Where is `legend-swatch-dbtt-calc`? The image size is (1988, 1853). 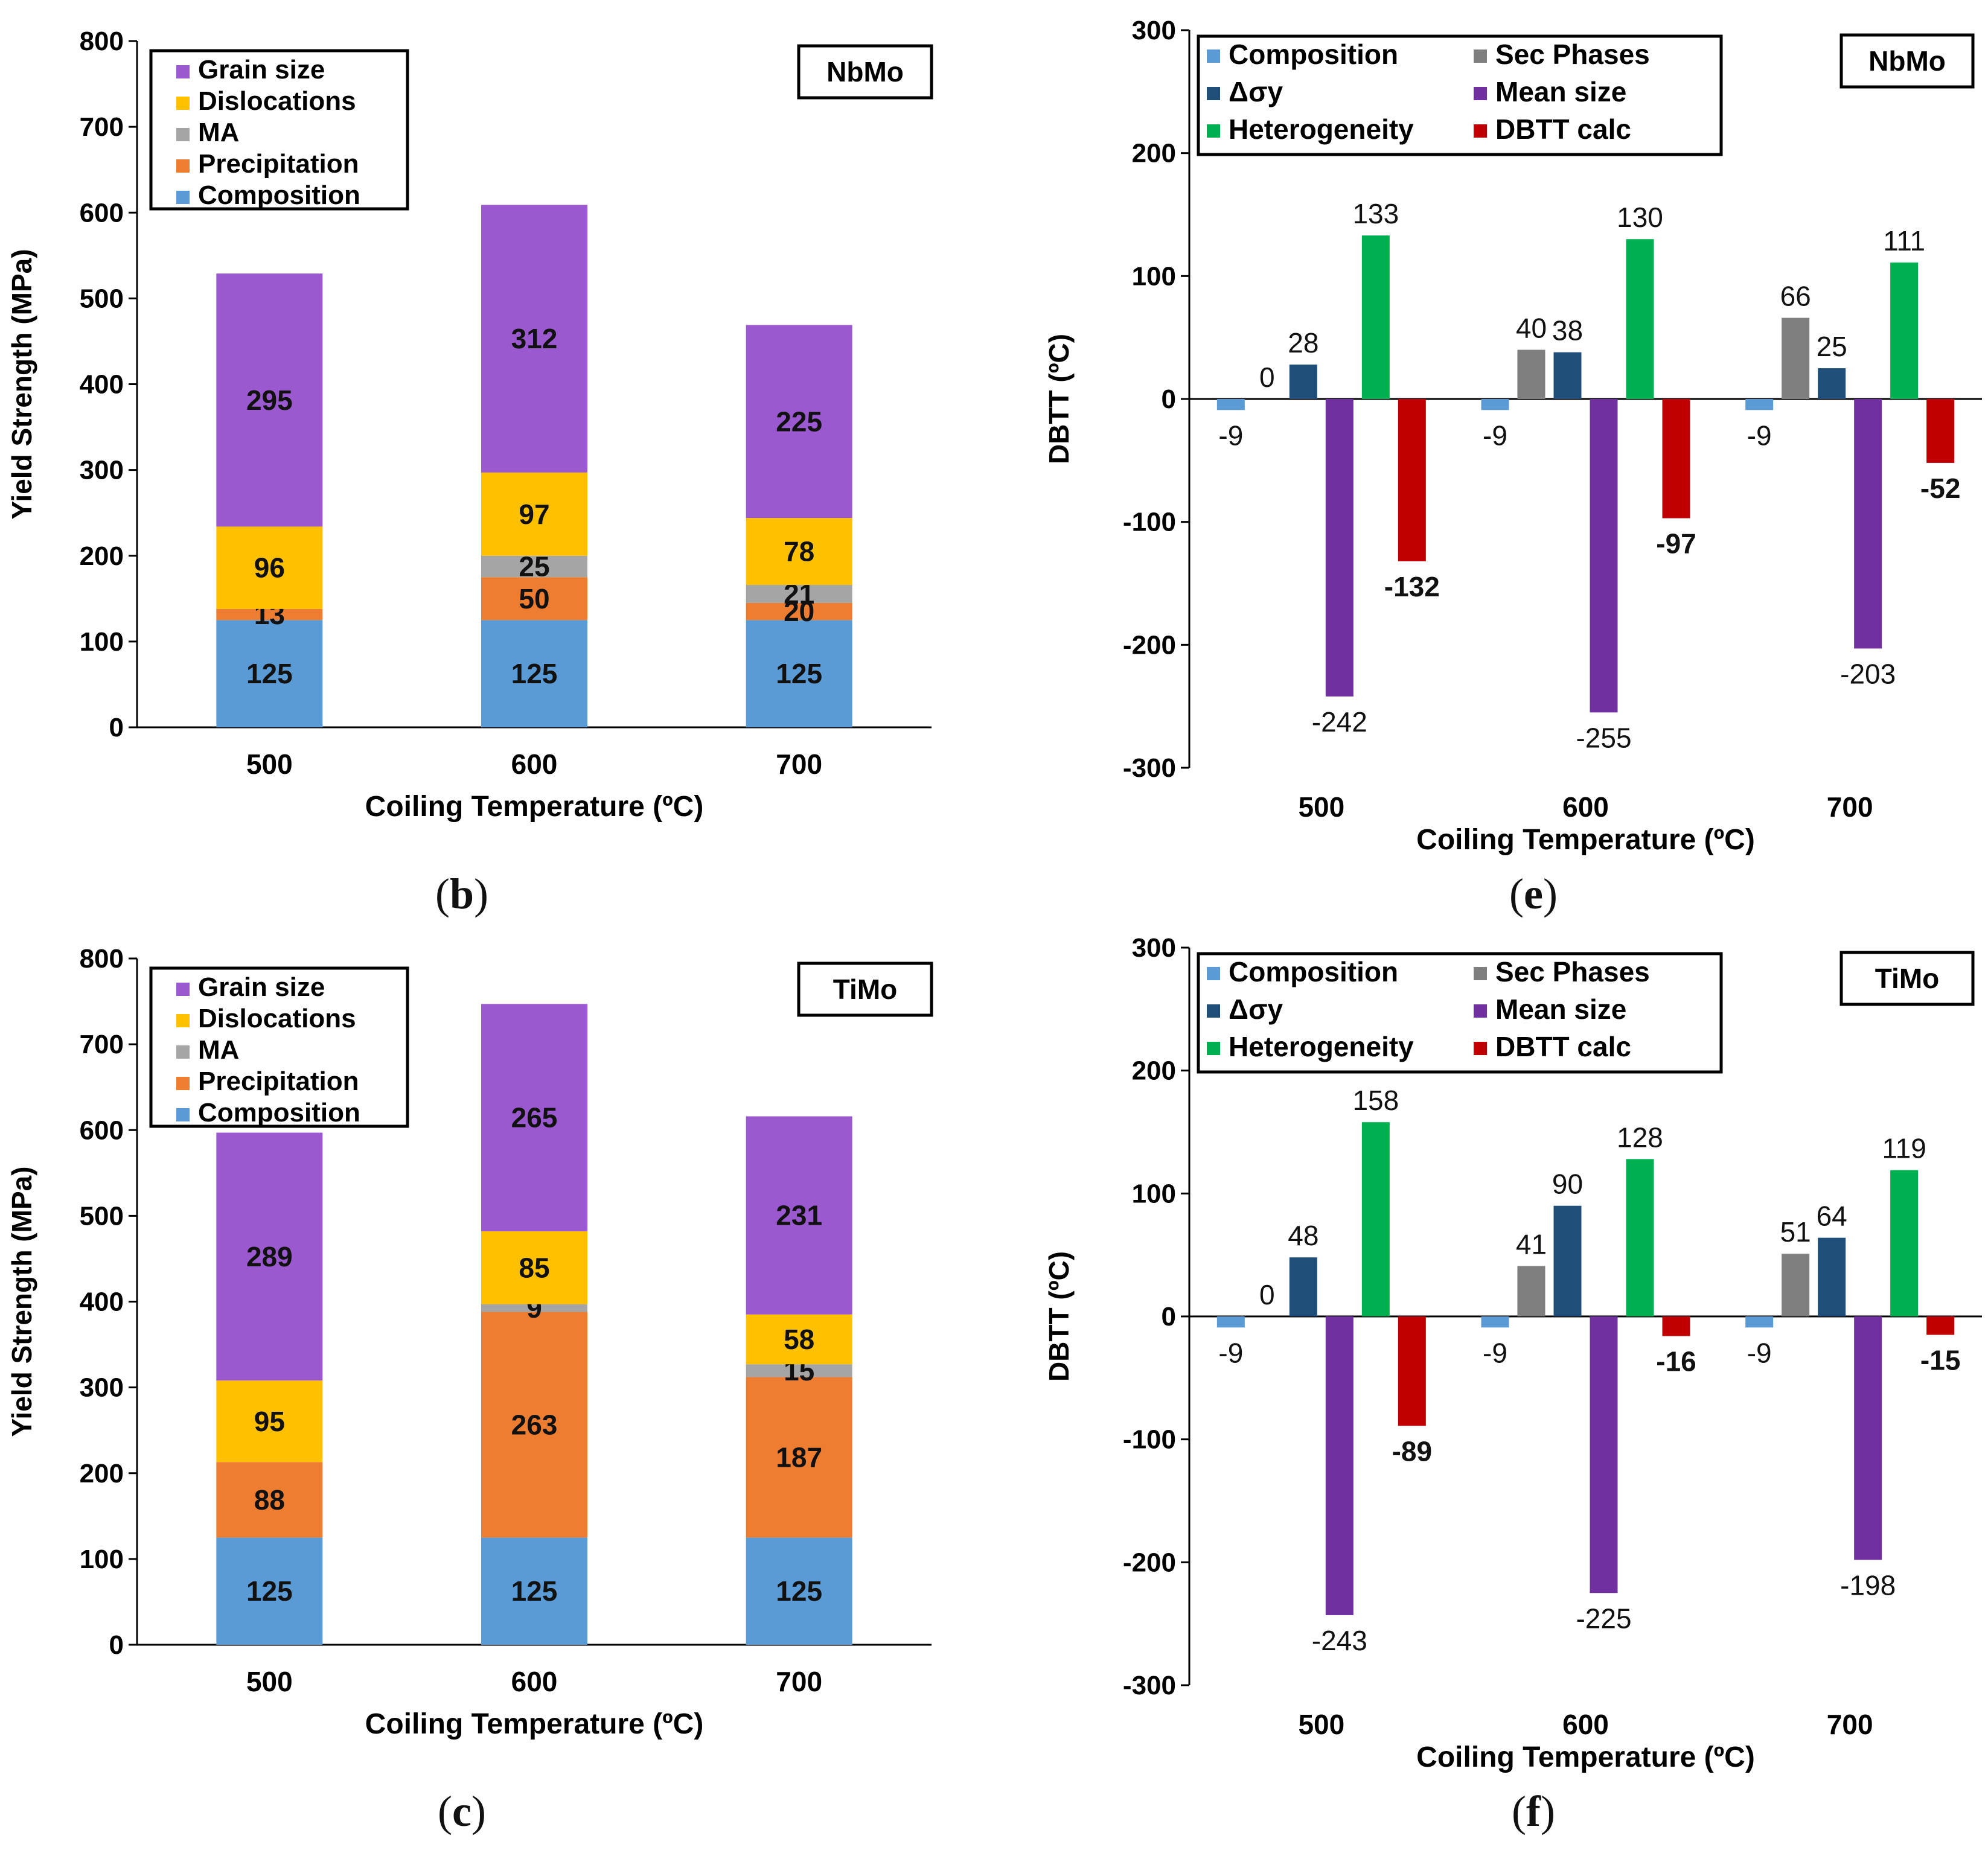 legend-swatch-dbtt-calc is located at coordinates (1481, 1048).